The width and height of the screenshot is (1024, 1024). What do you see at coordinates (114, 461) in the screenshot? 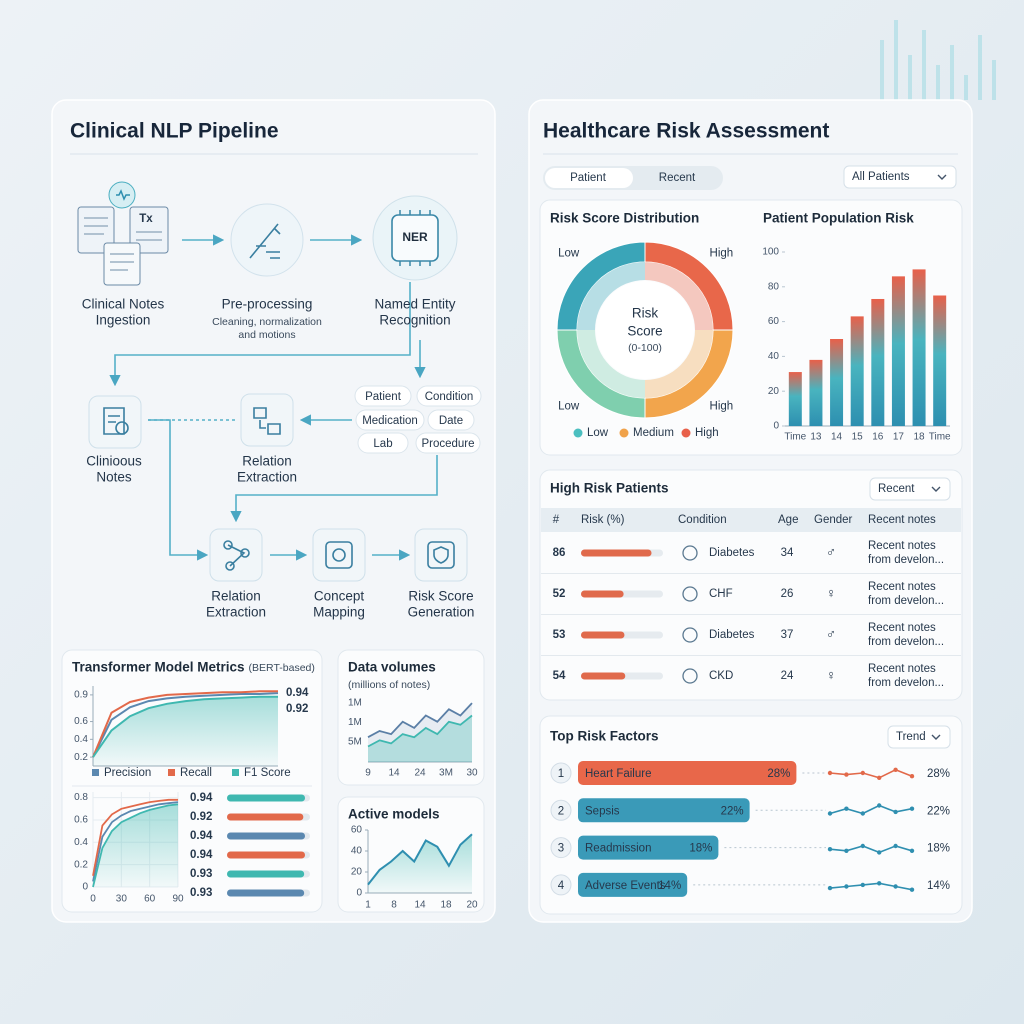
I see `step-label: Clinioous` at bounding box center [114, 461].